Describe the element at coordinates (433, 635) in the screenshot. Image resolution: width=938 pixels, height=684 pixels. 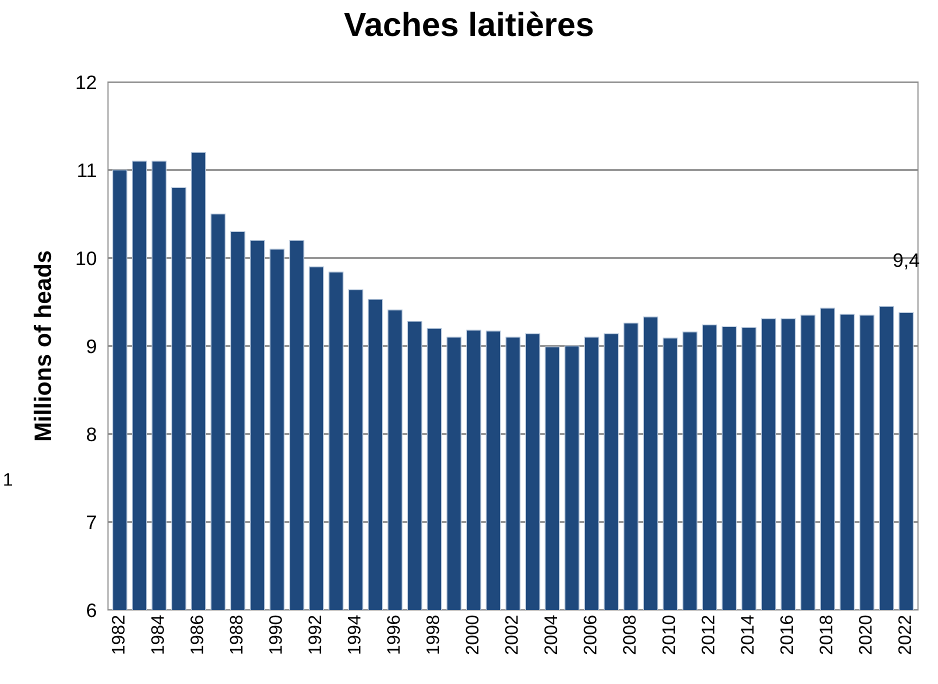
I see `x-tick-label: 1998` at that location.